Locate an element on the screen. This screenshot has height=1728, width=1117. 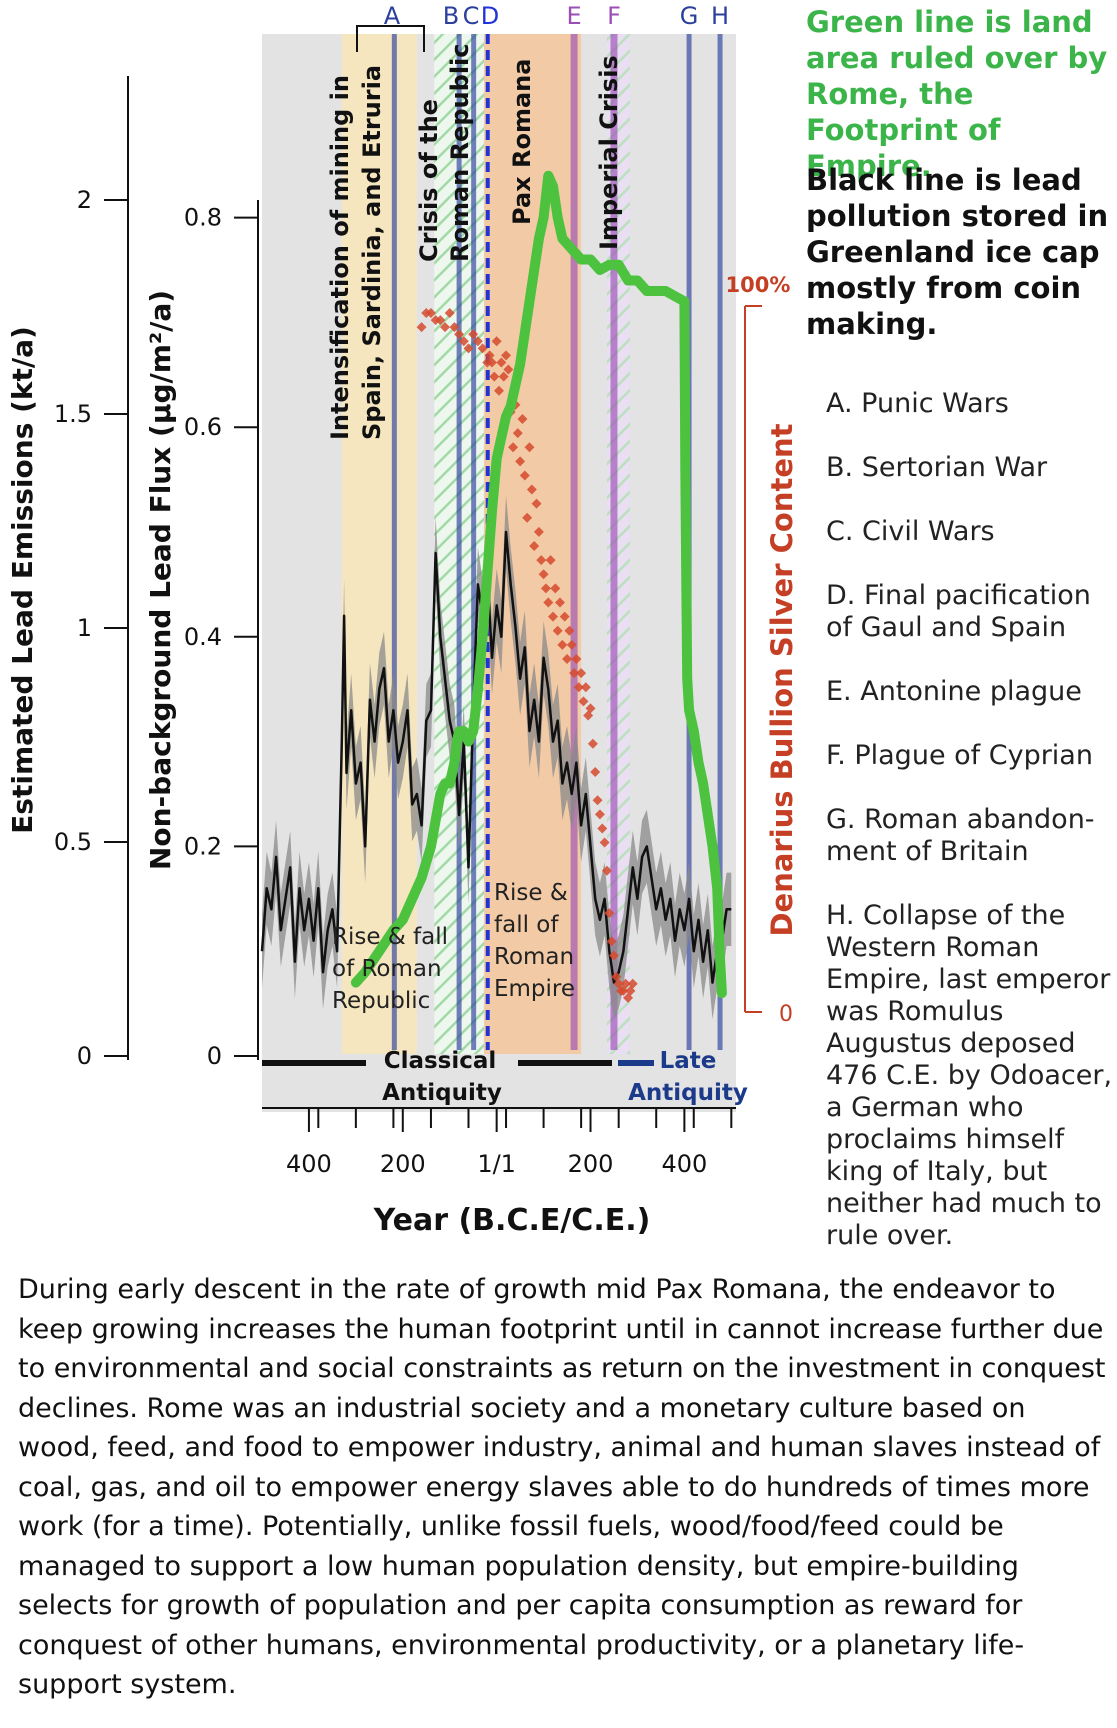
event-marker-label: A is located at coordinates (392, 16).